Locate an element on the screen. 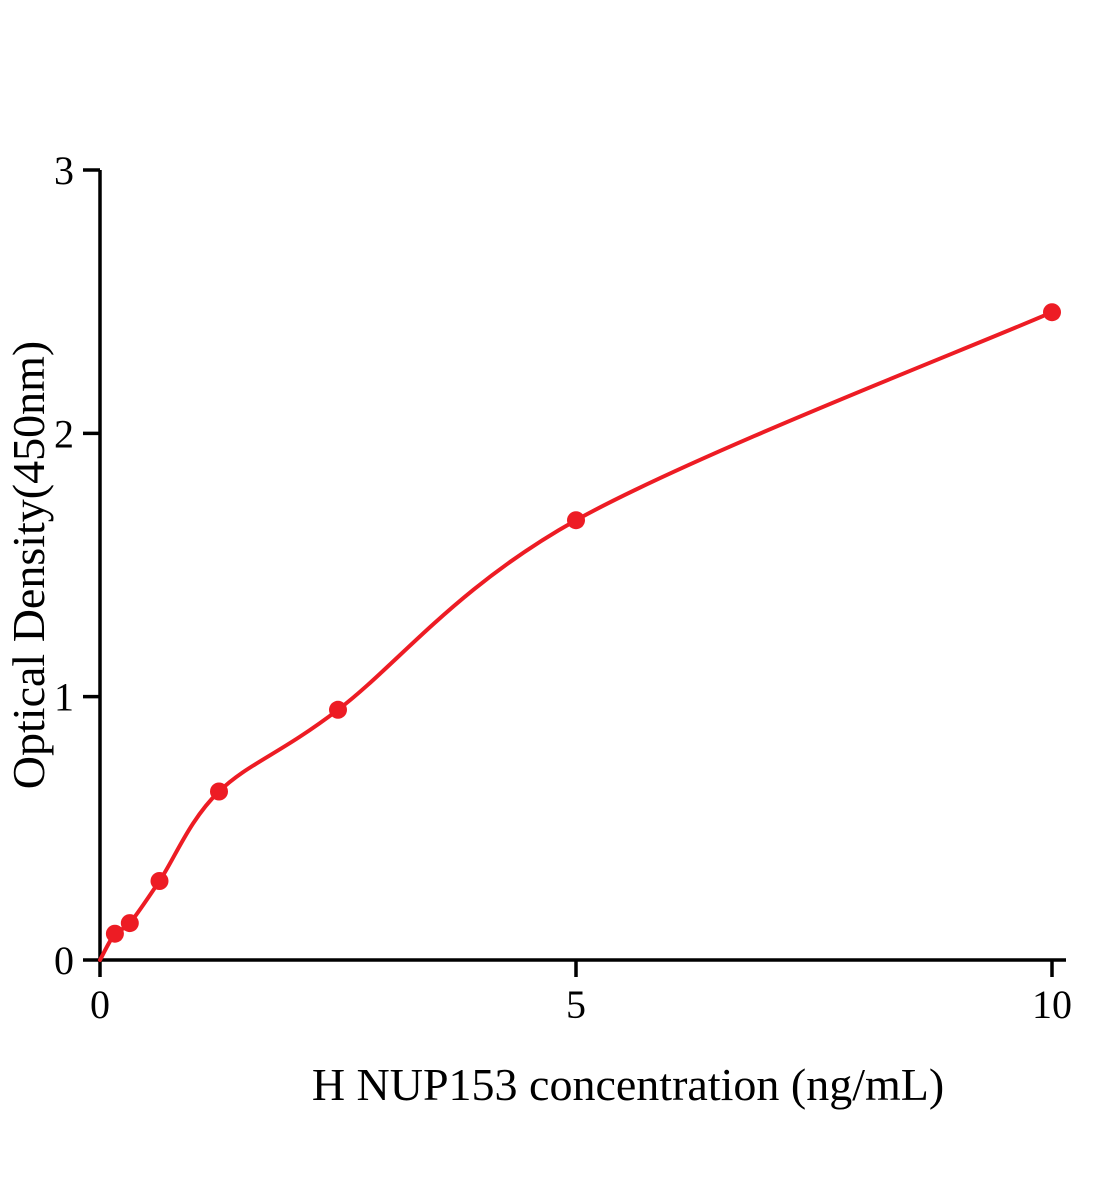 The image size is (1104, 1200). y-tick-label: 1 is located at coordinates (64, 697).